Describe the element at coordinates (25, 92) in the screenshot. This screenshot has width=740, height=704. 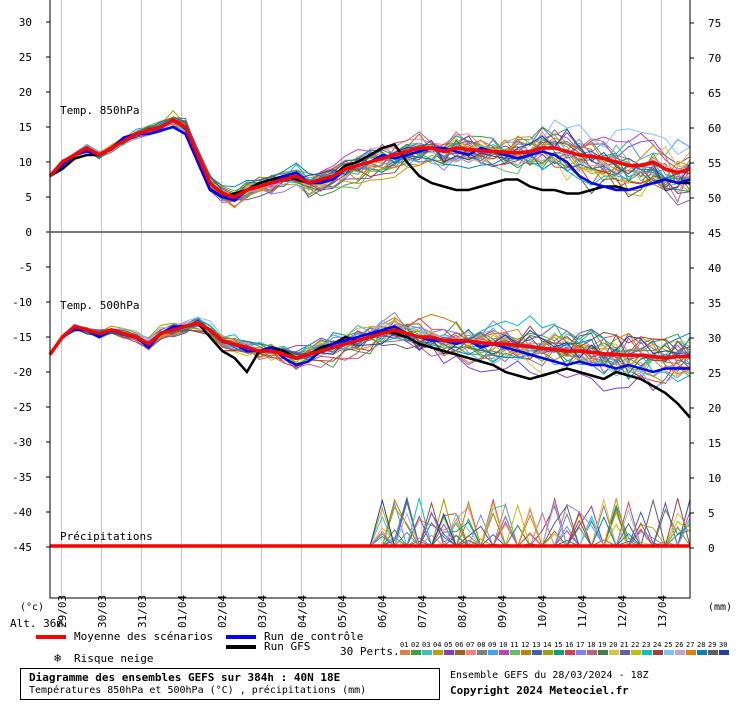
I see `y-tick-label-left: 20` at that location.